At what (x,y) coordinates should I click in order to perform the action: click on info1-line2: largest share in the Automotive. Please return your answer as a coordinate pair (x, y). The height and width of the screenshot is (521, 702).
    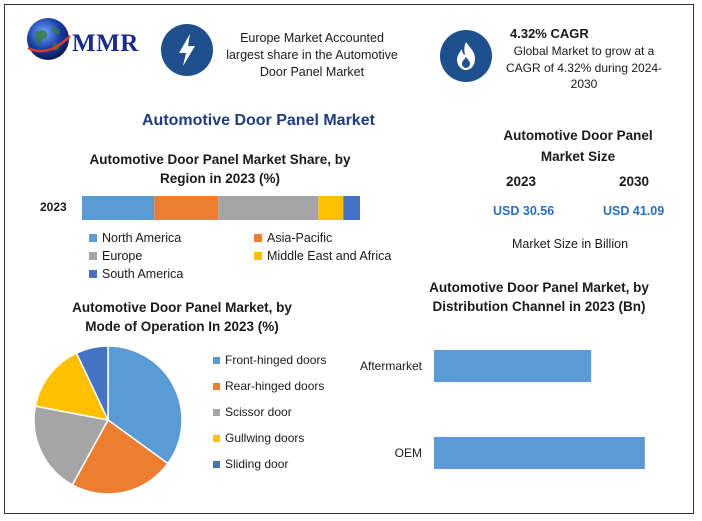
    Looking at the image, I should click on (312, 55).